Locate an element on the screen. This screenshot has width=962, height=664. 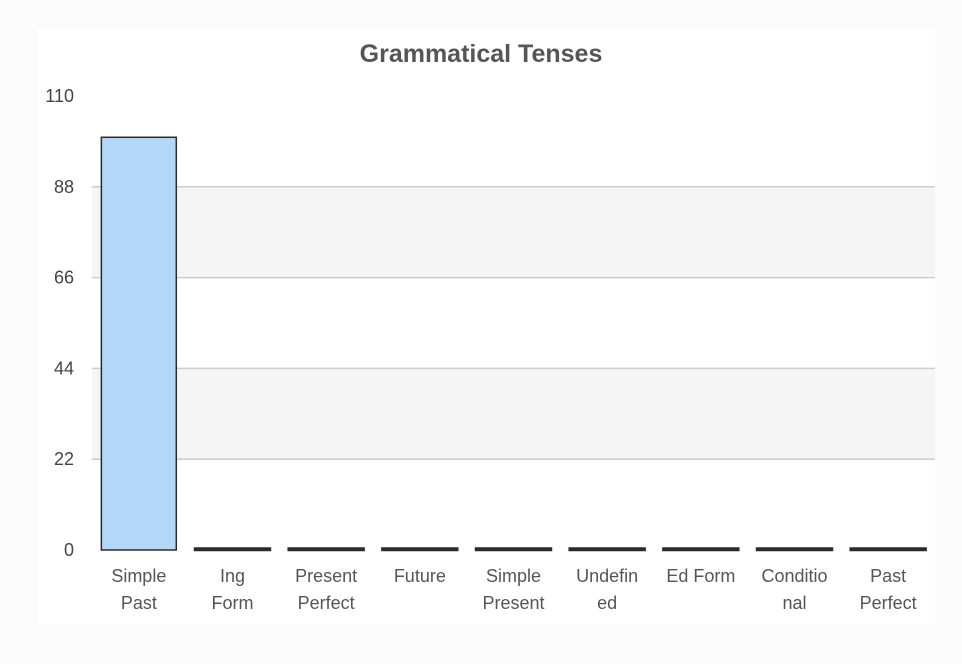
x-category-label: Simple Past is located at coordinates (138, 589).